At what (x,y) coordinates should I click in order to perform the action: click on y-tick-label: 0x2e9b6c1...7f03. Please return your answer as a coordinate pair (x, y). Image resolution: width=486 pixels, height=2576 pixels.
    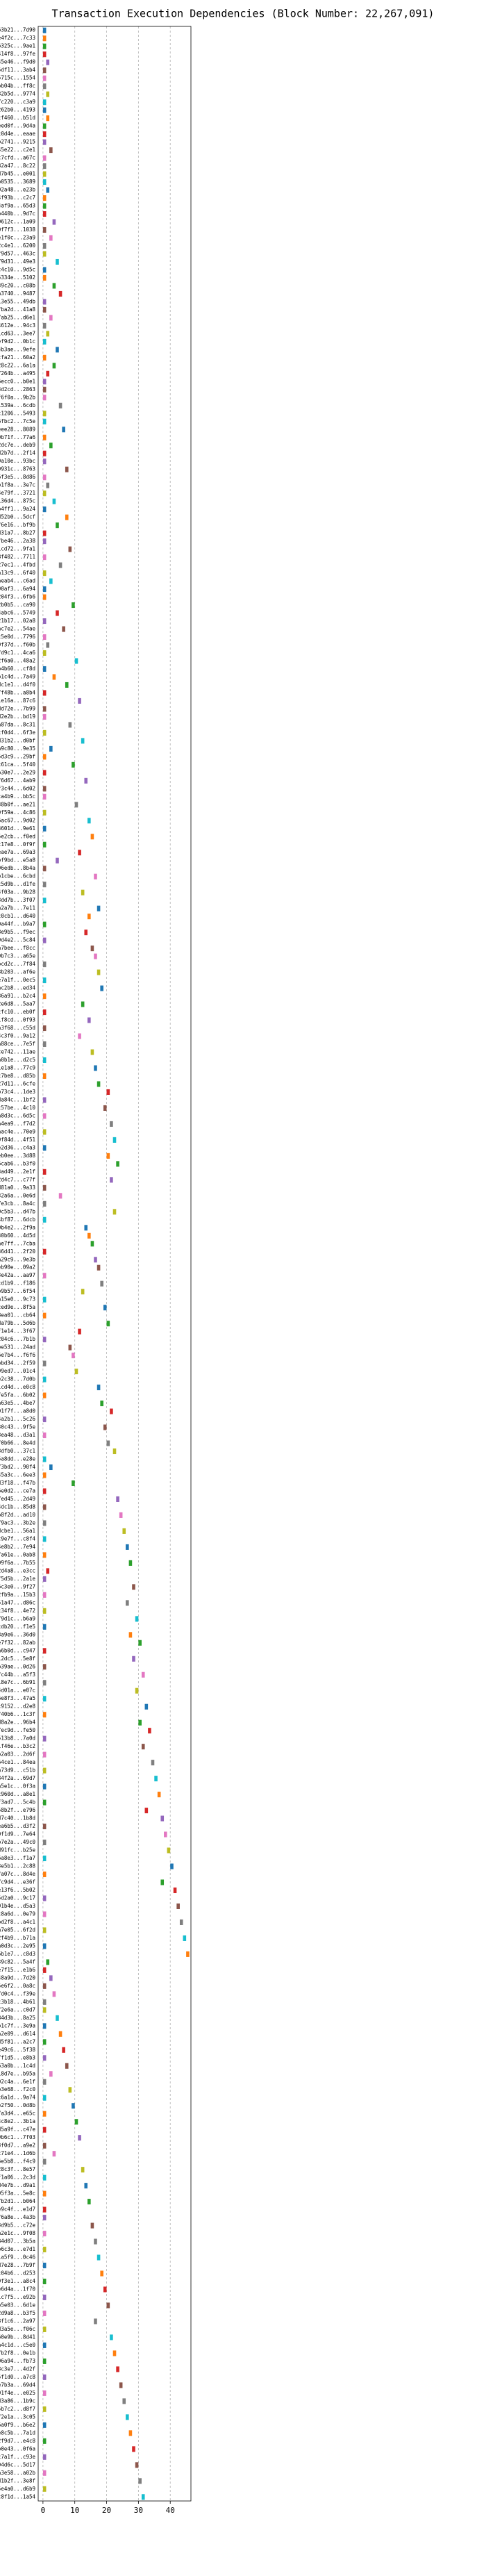
    Looking at the image, I should click on (17, 2137).